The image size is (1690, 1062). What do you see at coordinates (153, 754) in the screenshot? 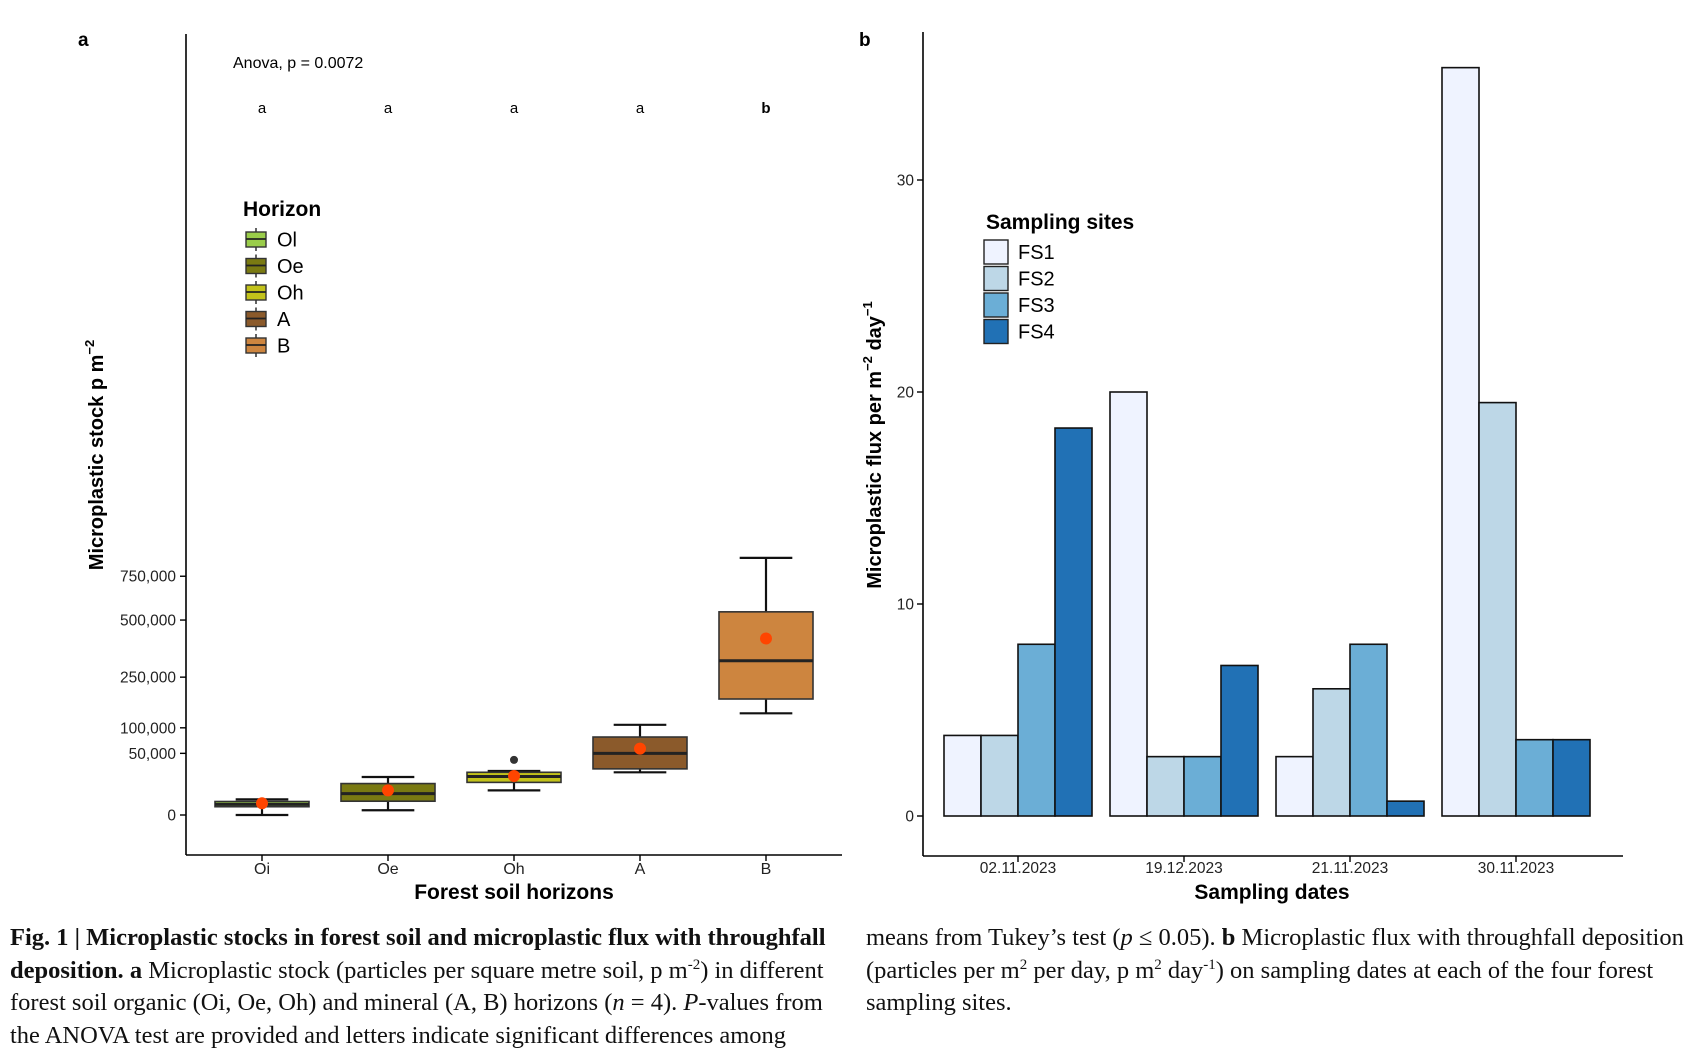
I see `y-tick-label: 50,000` at bounding box center [153, 754].